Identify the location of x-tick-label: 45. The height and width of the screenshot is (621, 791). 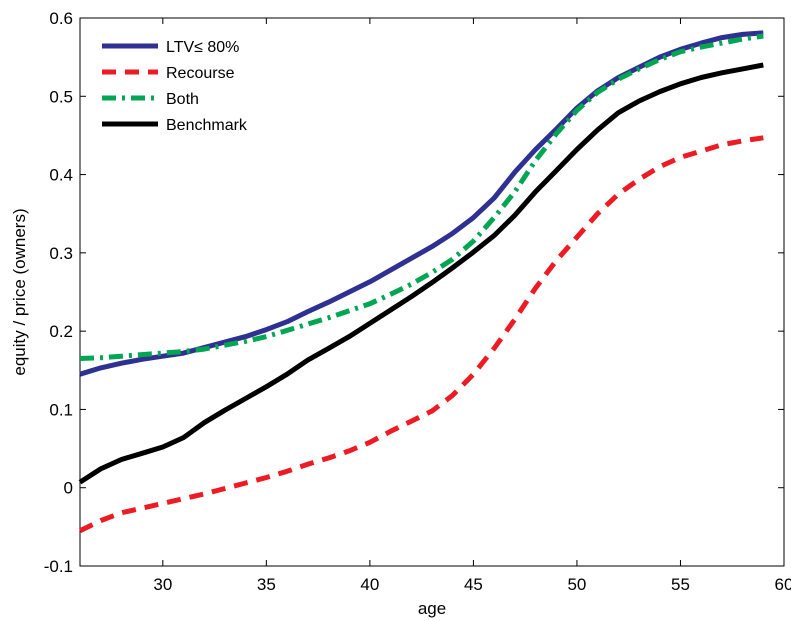
(473, 584).